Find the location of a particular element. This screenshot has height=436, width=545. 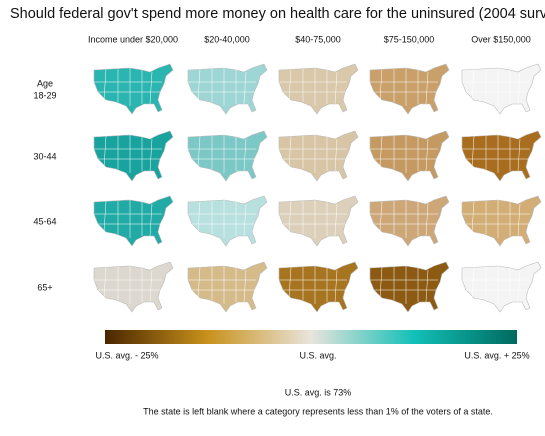

column-label: $75-150,000 is located at coordinates (409, 39).